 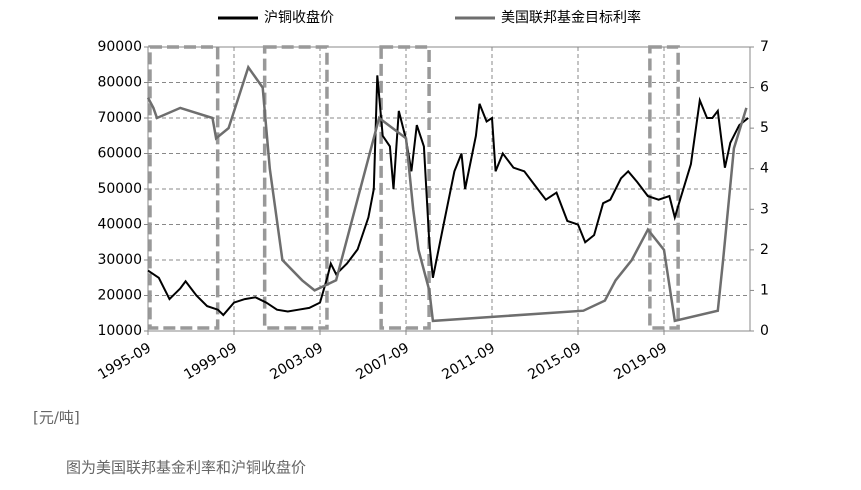 I want to click on x-tick-label: 2007-09, so click(x=382, y=361).